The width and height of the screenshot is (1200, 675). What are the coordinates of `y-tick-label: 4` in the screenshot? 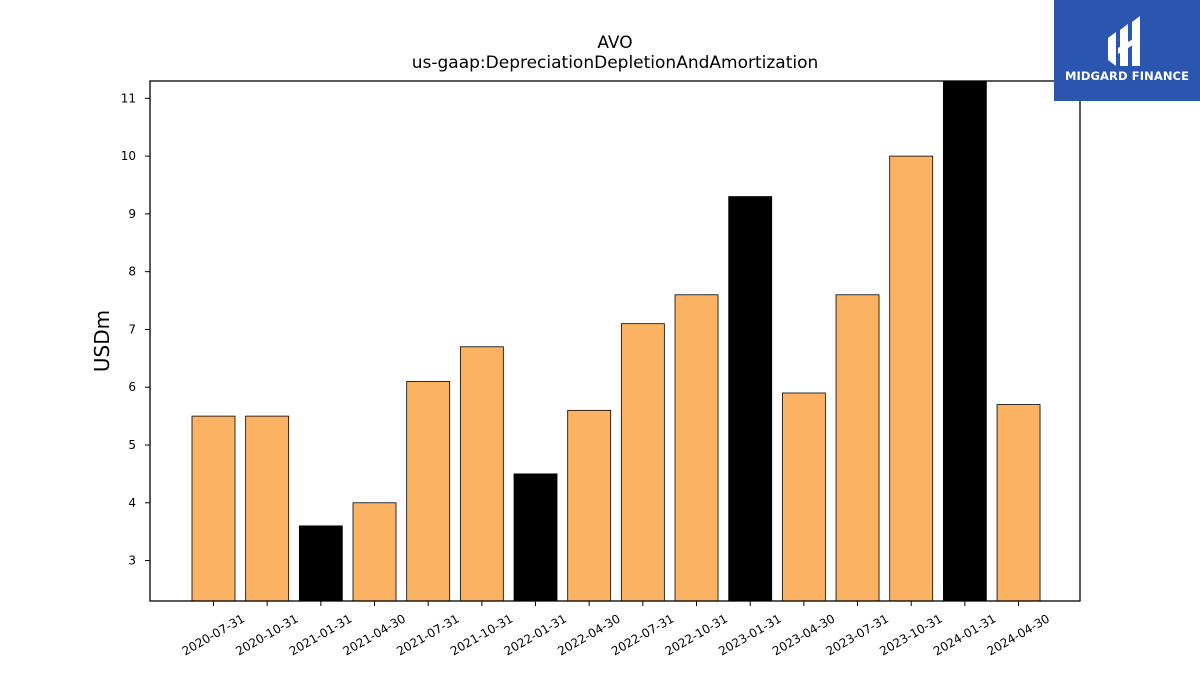 It's located at (132, 503).